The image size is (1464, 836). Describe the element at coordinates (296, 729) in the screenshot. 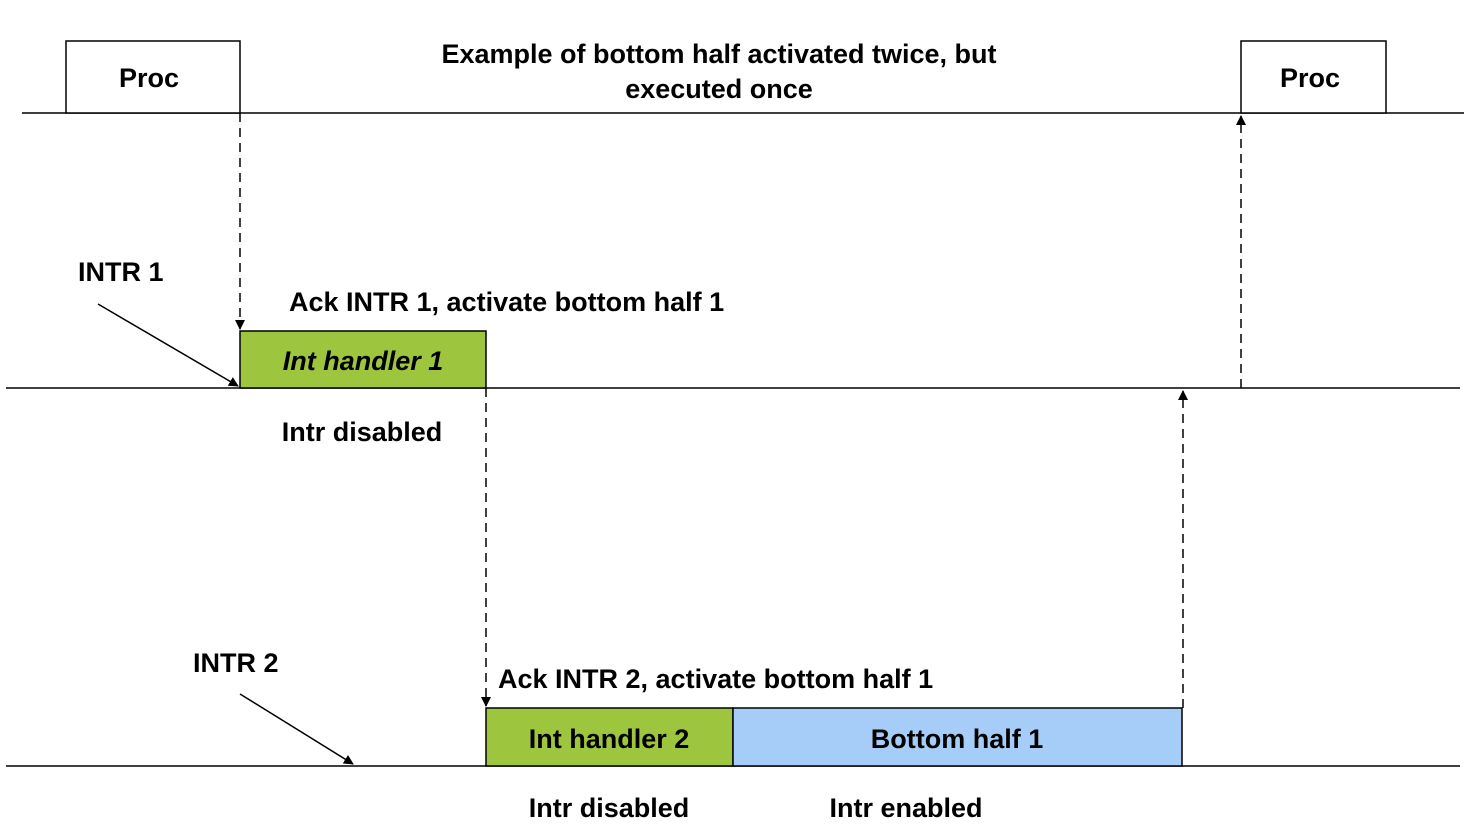

I see `intr-2-signal-arrow` at that location.